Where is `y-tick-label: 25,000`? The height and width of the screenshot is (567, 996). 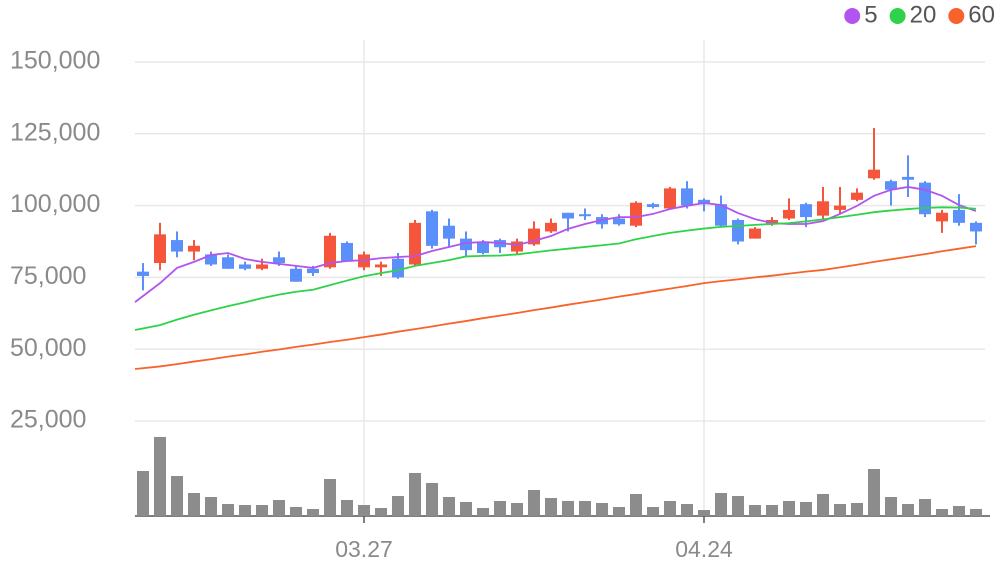 y-tick-label: 25,000 is located at coordinates (48, 420).